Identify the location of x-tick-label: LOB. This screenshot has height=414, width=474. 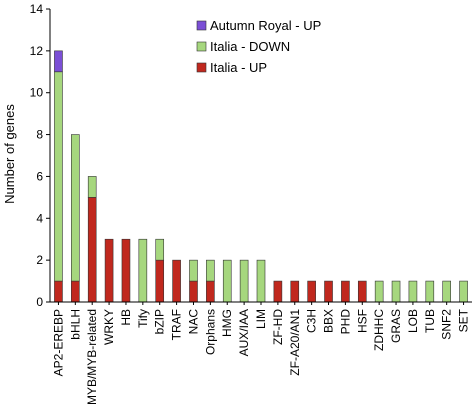
(413, 321).